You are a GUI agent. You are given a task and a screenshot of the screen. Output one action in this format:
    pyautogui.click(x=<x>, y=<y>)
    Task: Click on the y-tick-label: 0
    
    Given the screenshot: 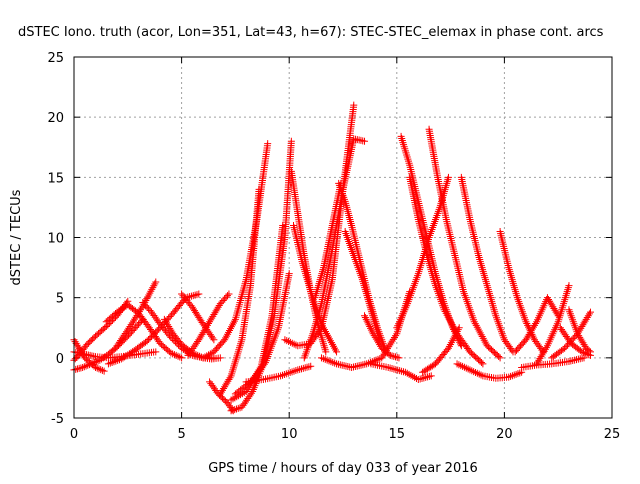 What is the action you would take?
    pyautogui.click(x=60, y=359)
    